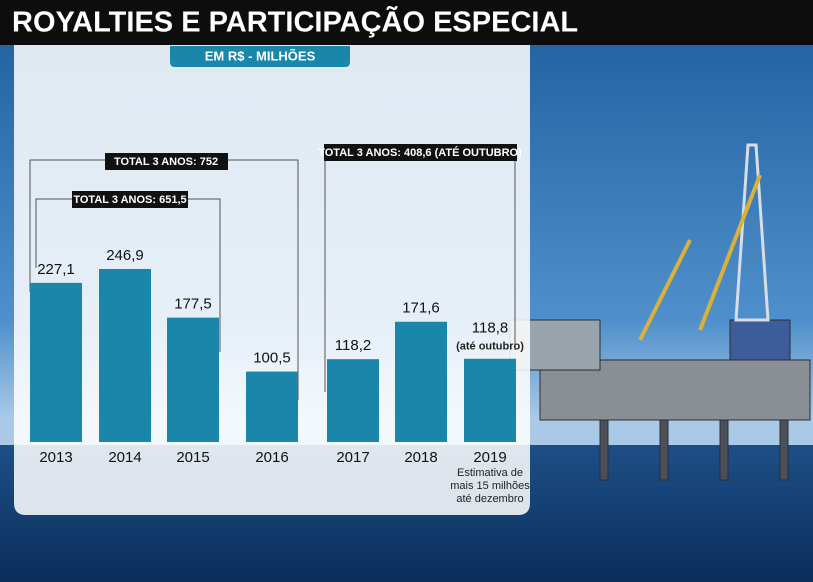 Image resolution: width=813 pixels, height=582 pixels. What do you see at coordinates (124, 457) in the screenshot?
I see `x-tick-label: 2014` at bounding box center [124, 457].